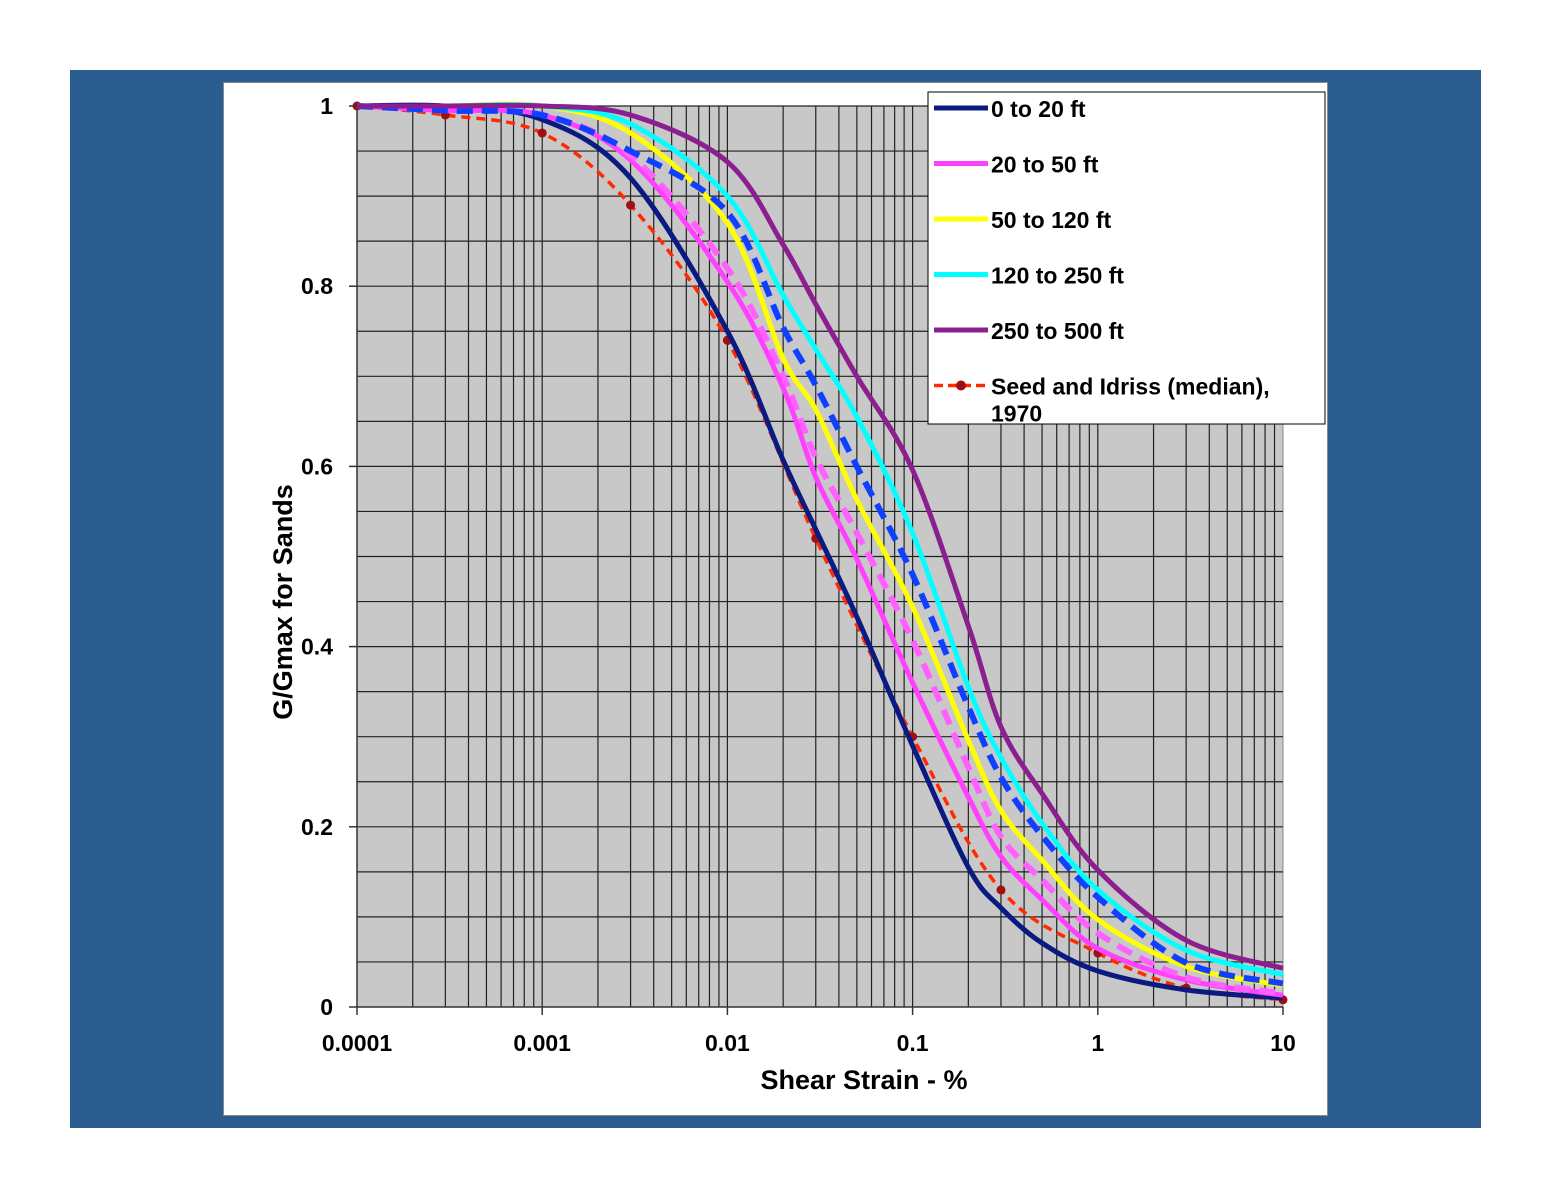 This screenshot has width=1552, height=1199. What do you see at coordinates (809, 1031) in the screenshot?
I see `x-tick-labels: 0.0001 0.001 0.01 0.1 1 10` at bounding box center [809, 1031].